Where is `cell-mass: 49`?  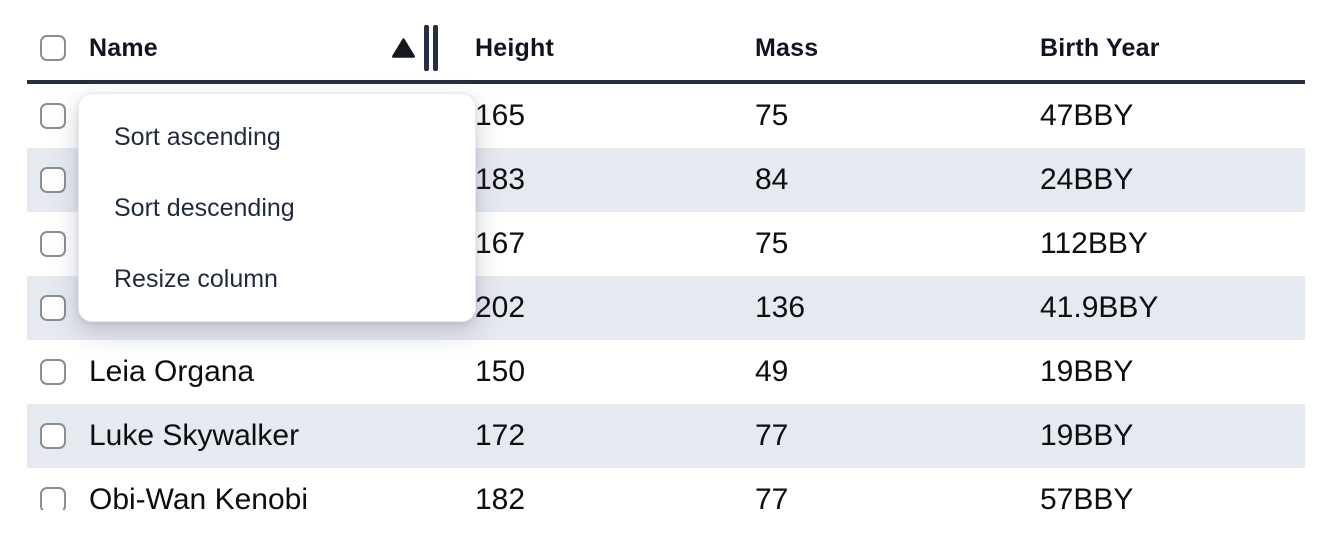 cell-mass: 49 is located at coordinates (772, 371).